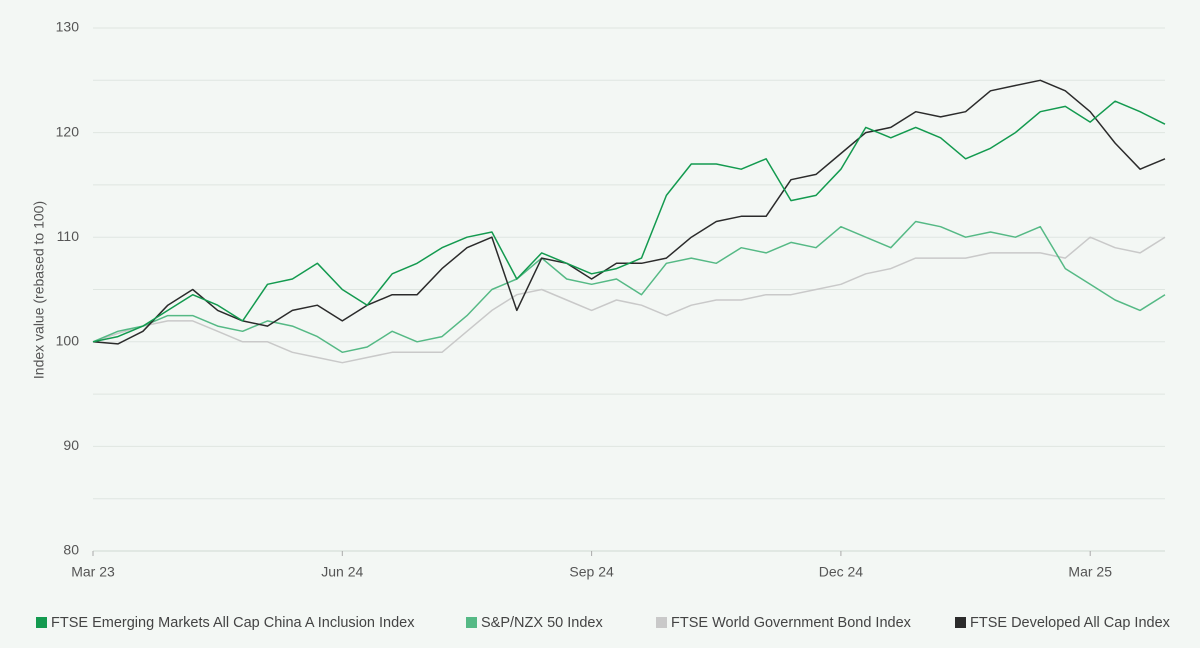 Image resolution: width=1200 pixels, height=648 pixels. What do you see at coordinates (68, 236) in the screenshot?
I see `y-tick-label: 110` at bounding box center [68, 236].